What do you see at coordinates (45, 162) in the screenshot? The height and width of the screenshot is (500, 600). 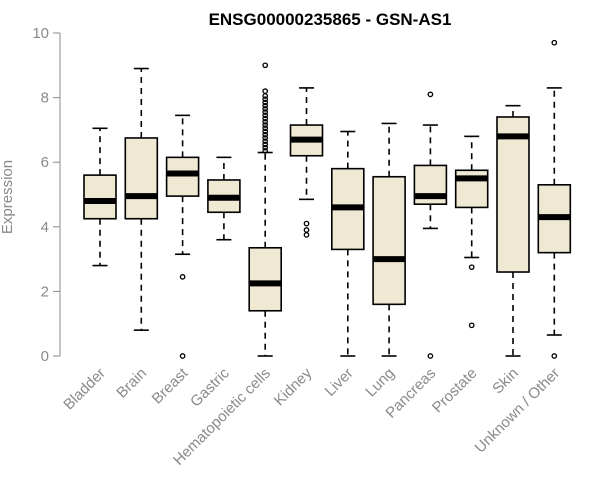 I see `y-tick-label: 6` at bounding box center [45, 162].